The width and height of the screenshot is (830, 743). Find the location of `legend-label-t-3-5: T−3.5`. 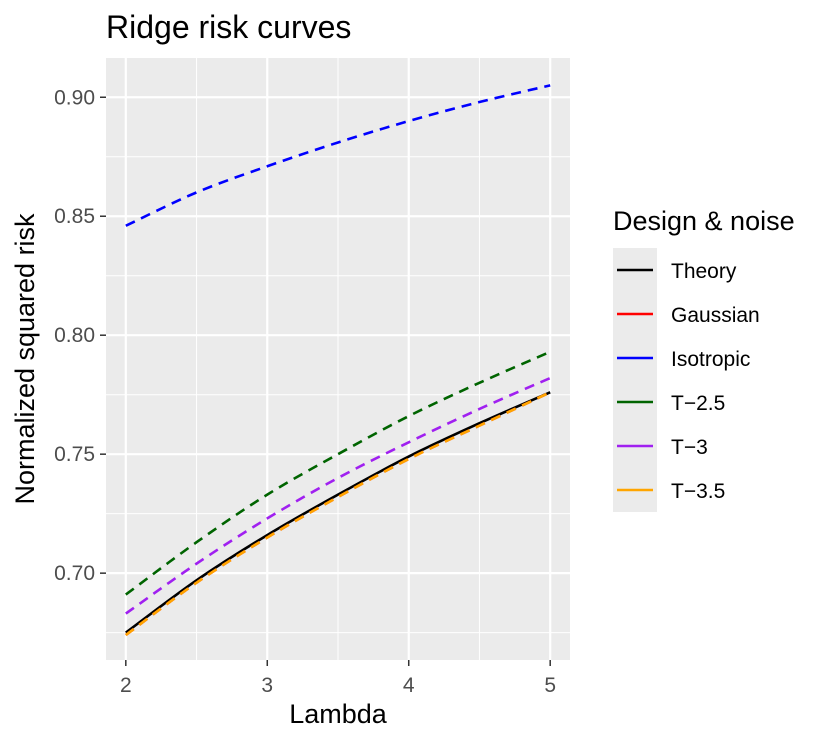

legend-label-t-3-5: T−3.5 is located at coordinates (698, 491).